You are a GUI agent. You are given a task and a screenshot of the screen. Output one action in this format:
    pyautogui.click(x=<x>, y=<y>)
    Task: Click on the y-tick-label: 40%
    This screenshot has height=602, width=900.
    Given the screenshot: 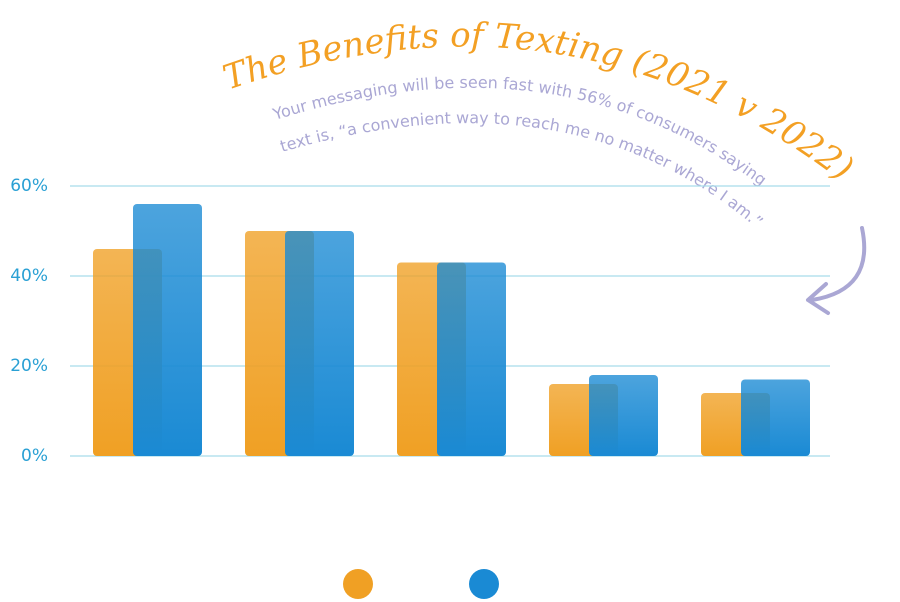 What is the action you would take?
    pyautogui.click(x=29, y=276)
    